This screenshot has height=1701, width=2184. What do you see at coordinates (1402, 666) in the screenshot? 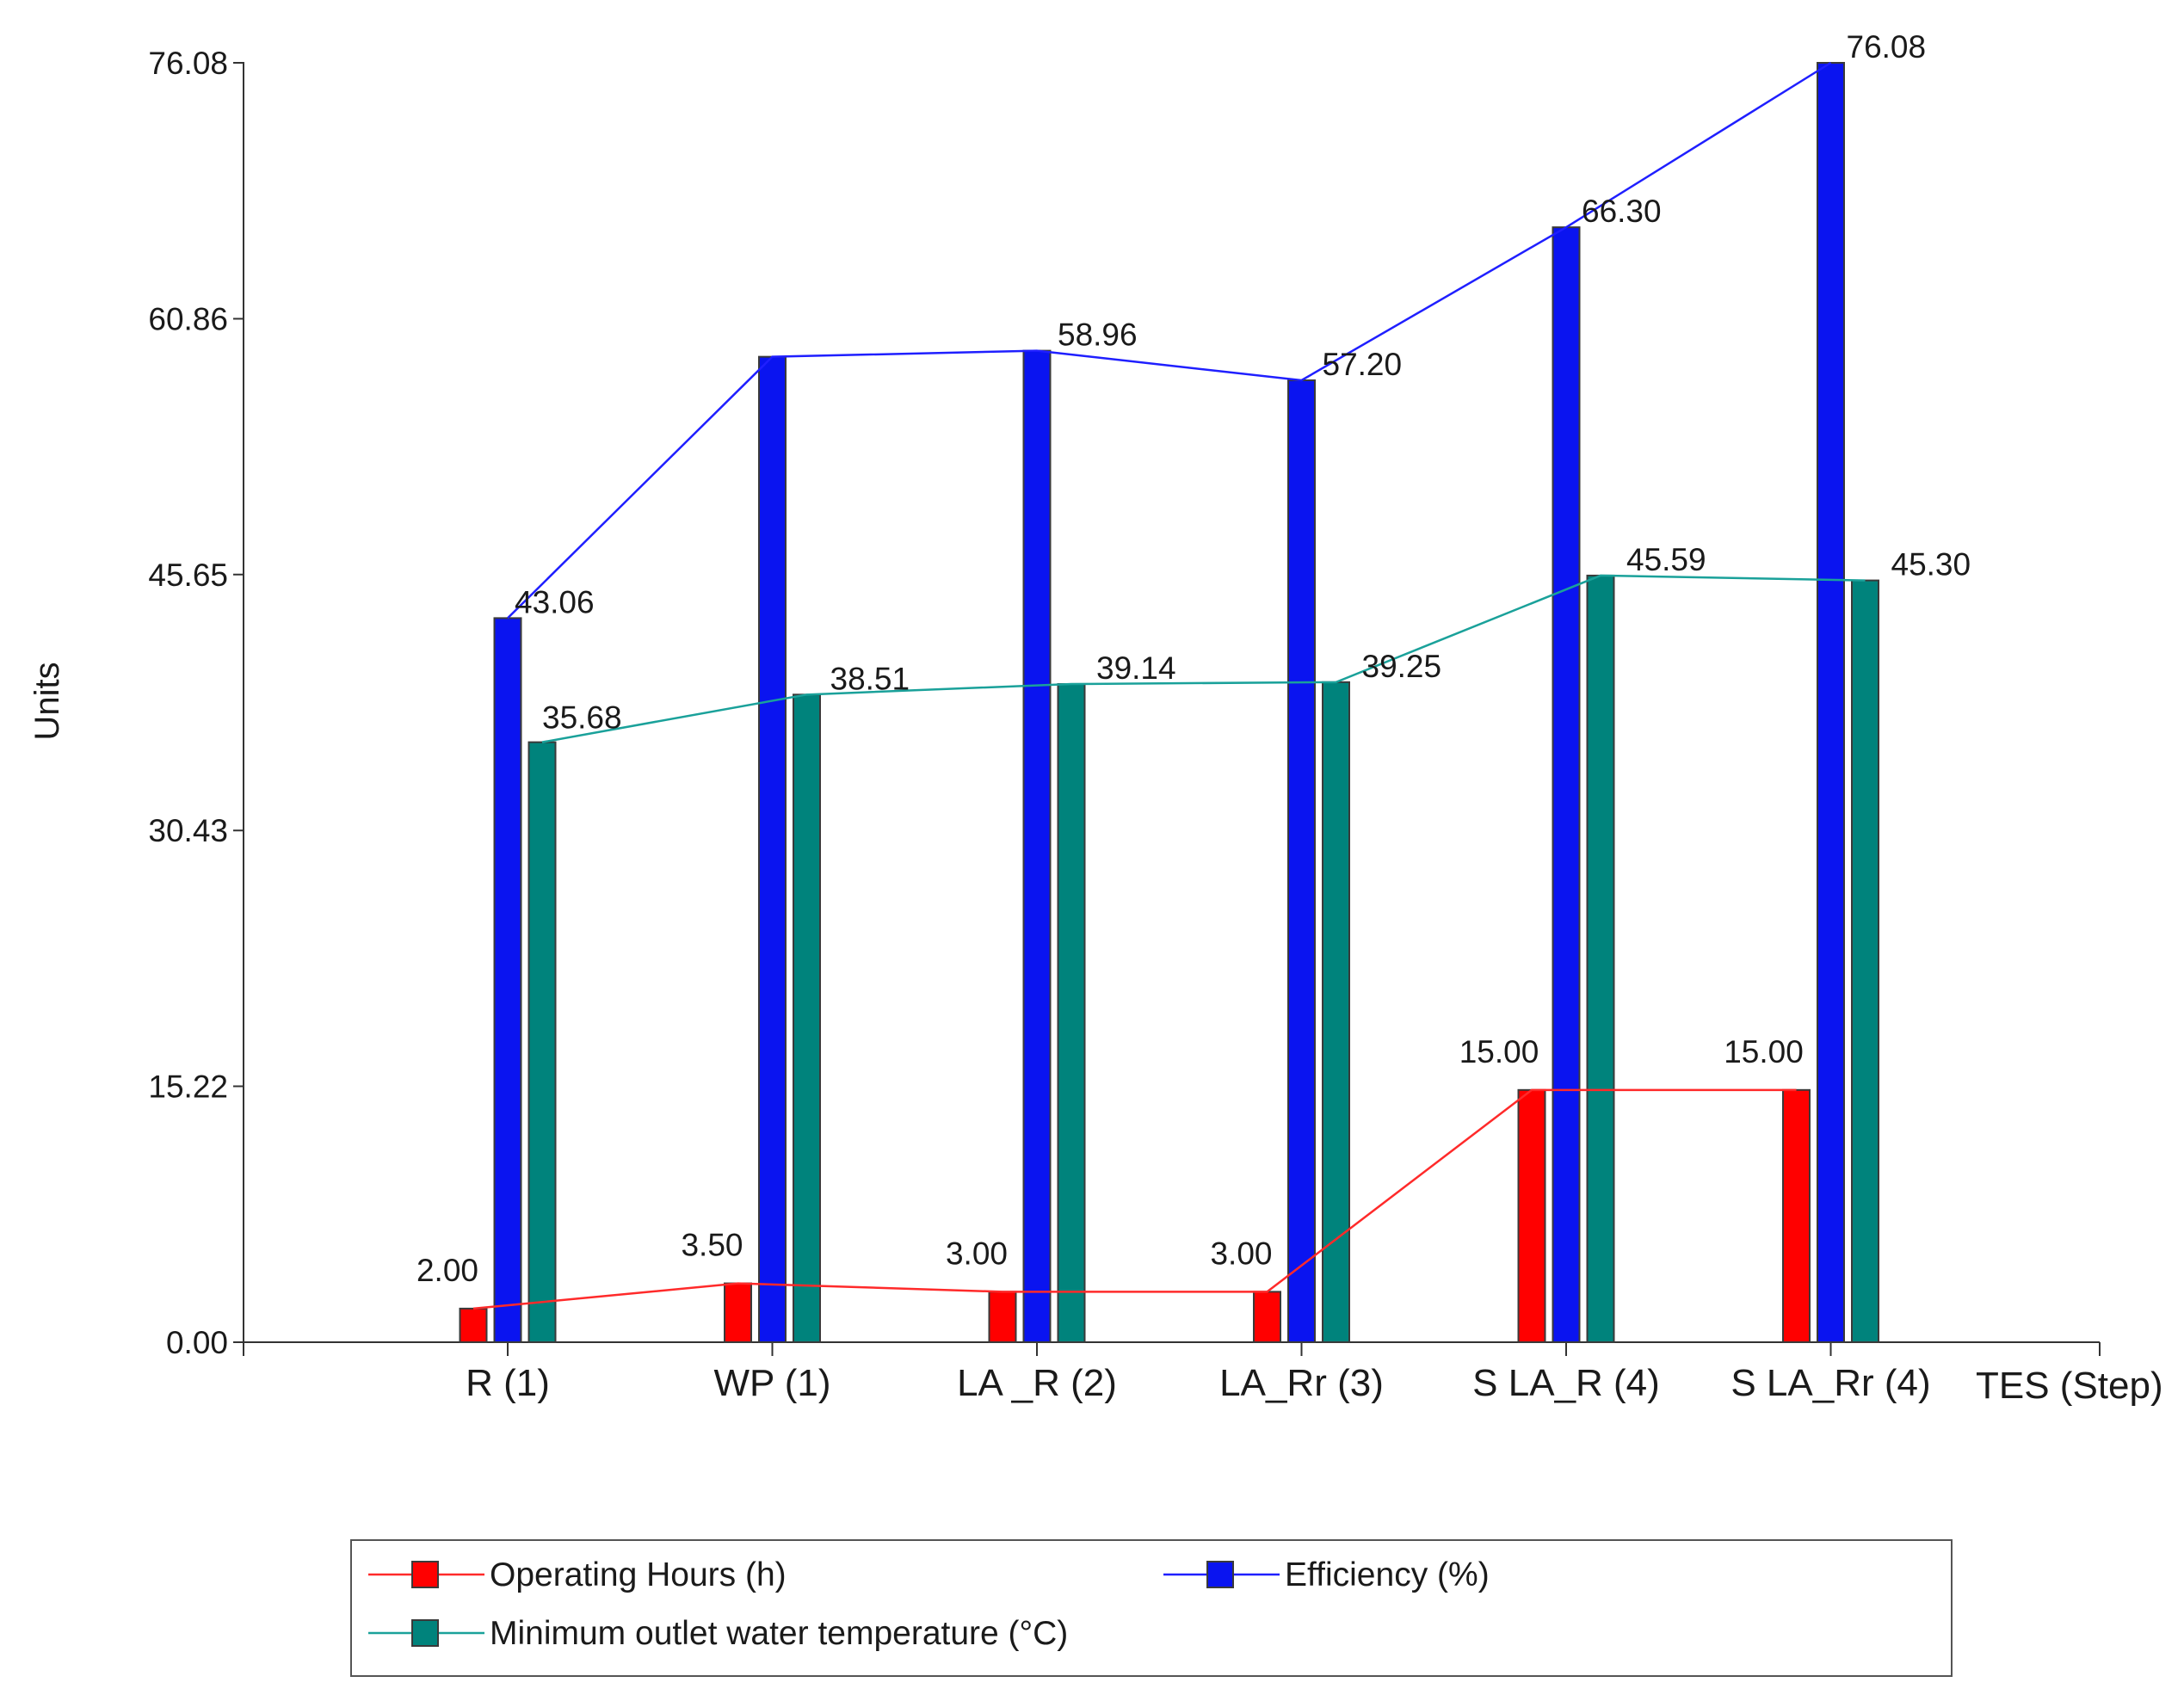
I see `data-label-series-2: 39.25` at bounding box center [1402, 666].